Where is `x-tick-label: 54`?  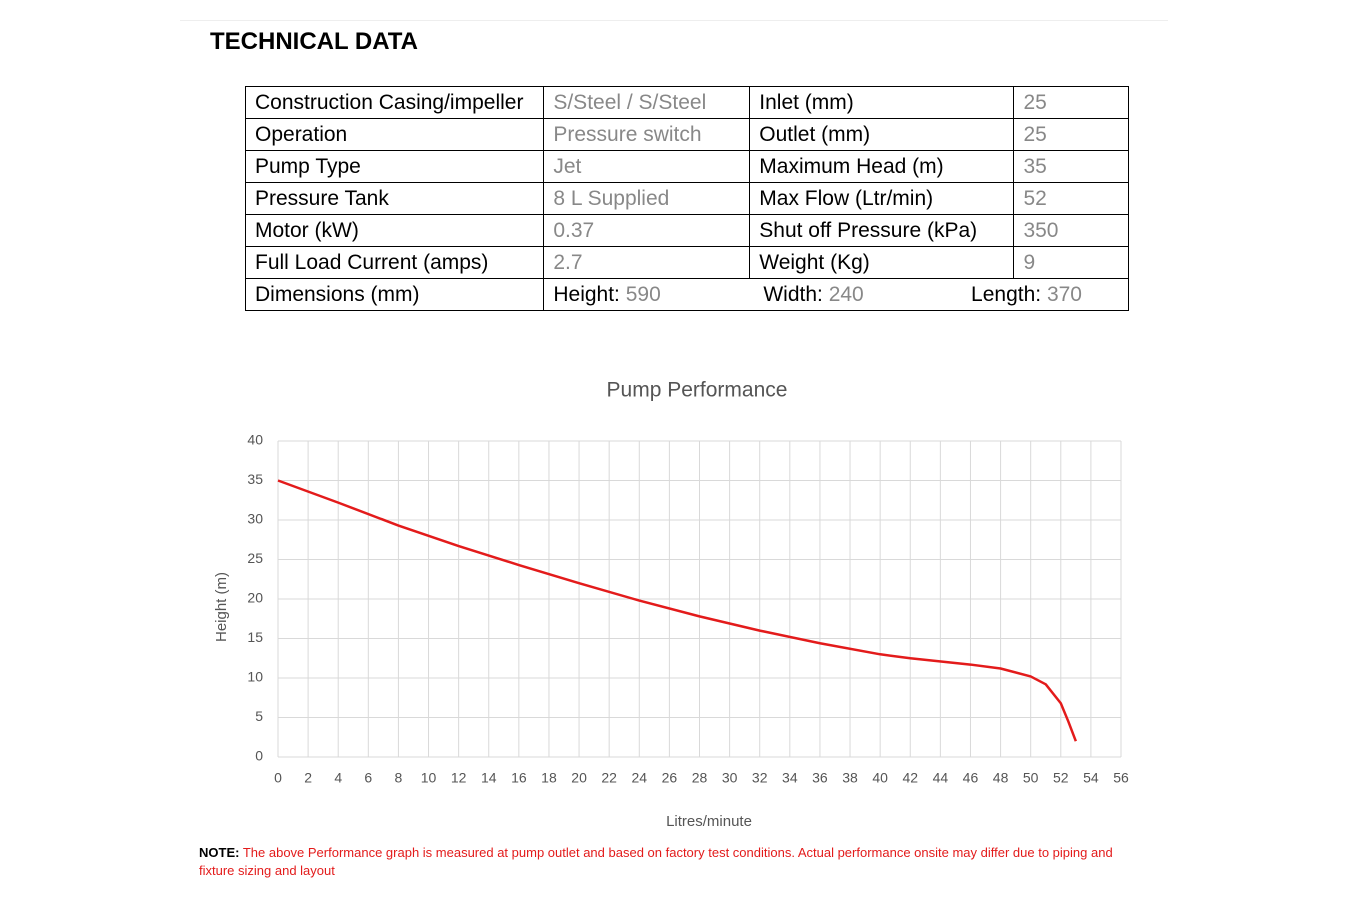
x-tick-label: 54 is located at coordinates (1091, 778).